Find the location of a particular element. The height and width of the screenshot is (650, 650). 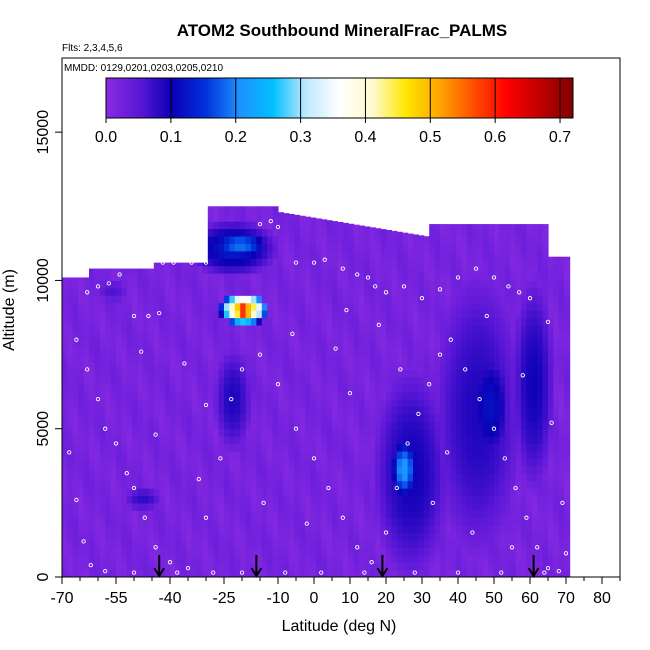

colorbar: 0.0 0.1 0.2 0.3 0.4 0.5 0.6 0.7 is located at coordinates (334, 111).